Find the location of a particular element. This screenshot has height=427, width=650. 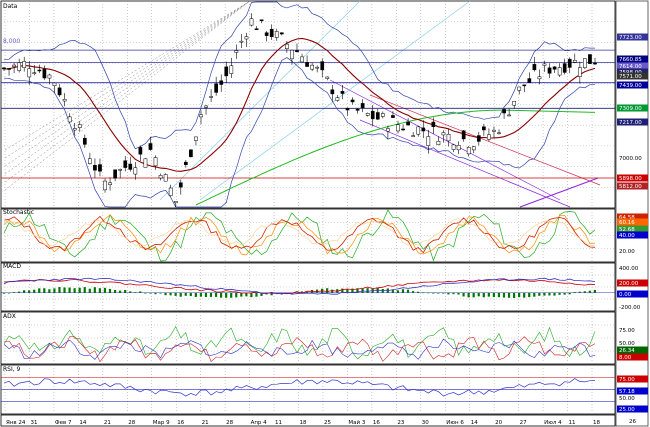

rsi-panel is located at coordinates (308, 389).